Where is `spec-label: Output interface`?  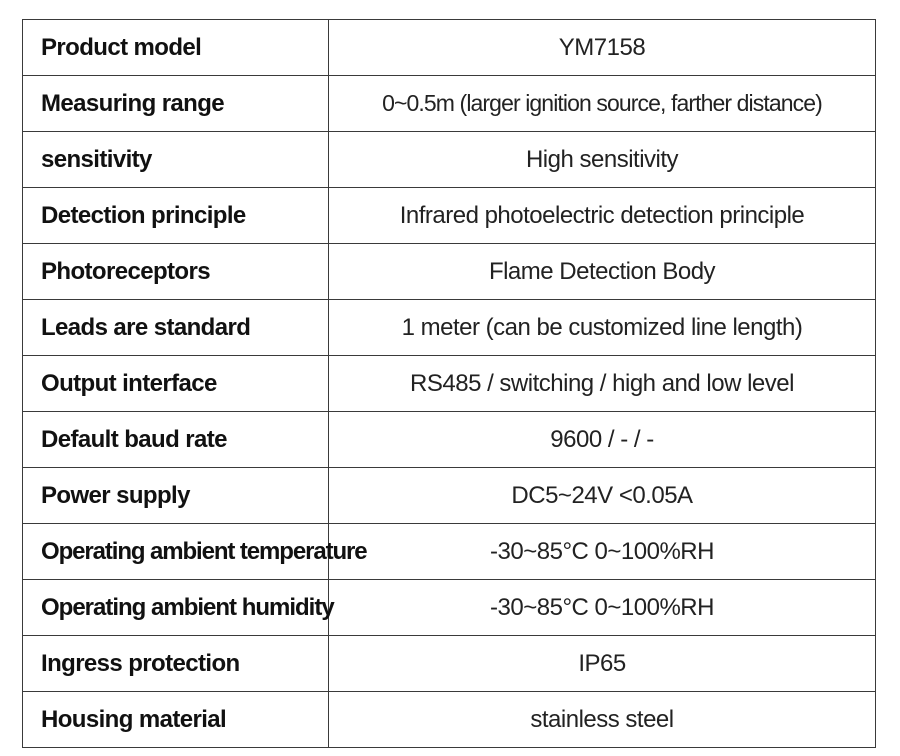 spec-label: Output interface is located at coordinates (175, 383).